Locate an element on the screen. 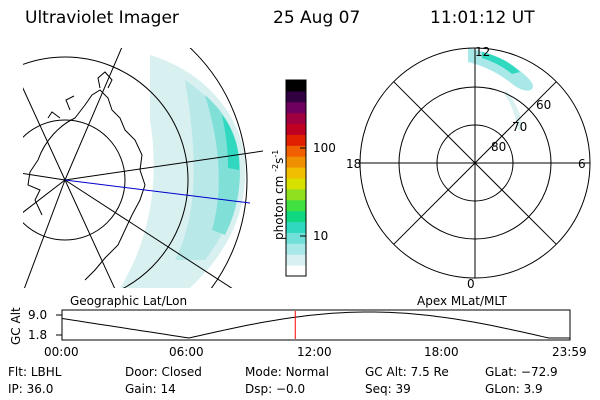  orbit-ytick-9: 9.0 is located at coordinates (38, 315).